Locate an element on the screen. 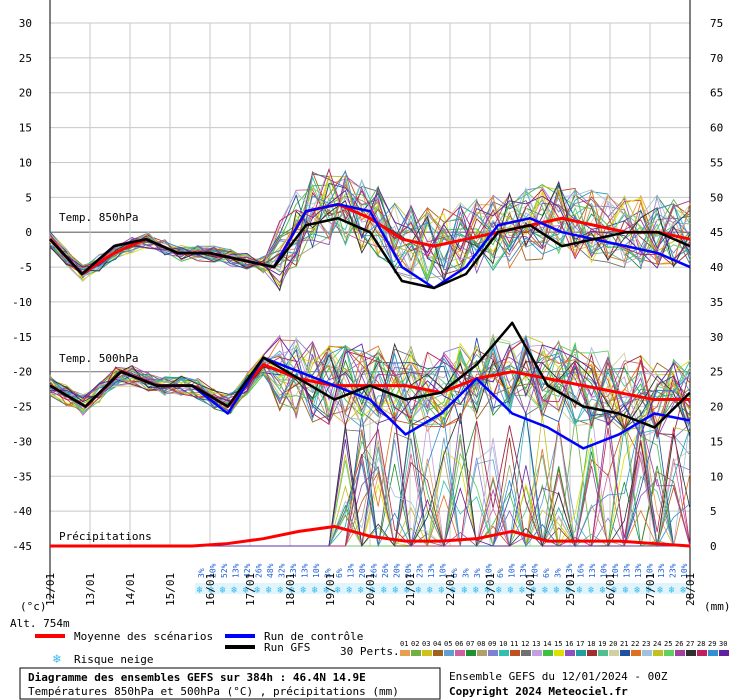  snow-risk-pct: 20% is located at coordinates (212, 570).